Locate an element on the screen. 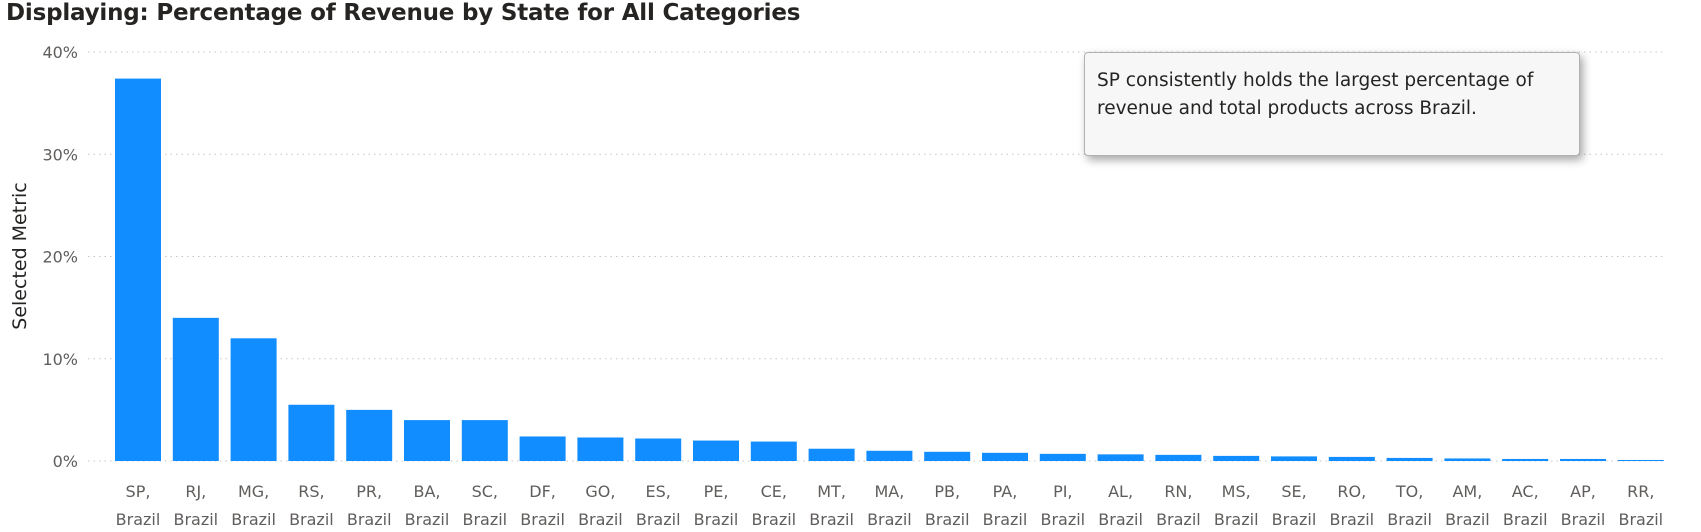 This screenshot has width=1701, height=532. x-tick-label: SC, is located at coordinates (485, 491).